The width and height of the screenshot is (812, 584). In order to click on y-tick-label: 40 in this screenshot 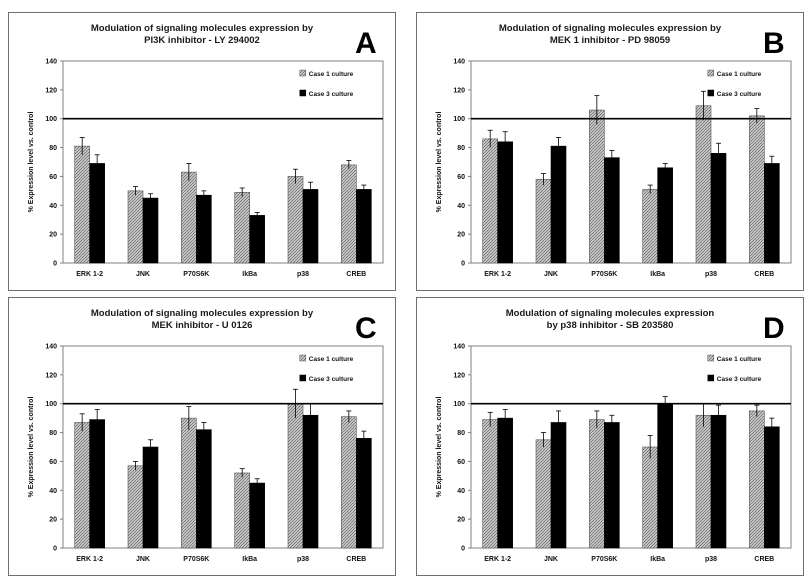, I will do `click(461, 206)`.